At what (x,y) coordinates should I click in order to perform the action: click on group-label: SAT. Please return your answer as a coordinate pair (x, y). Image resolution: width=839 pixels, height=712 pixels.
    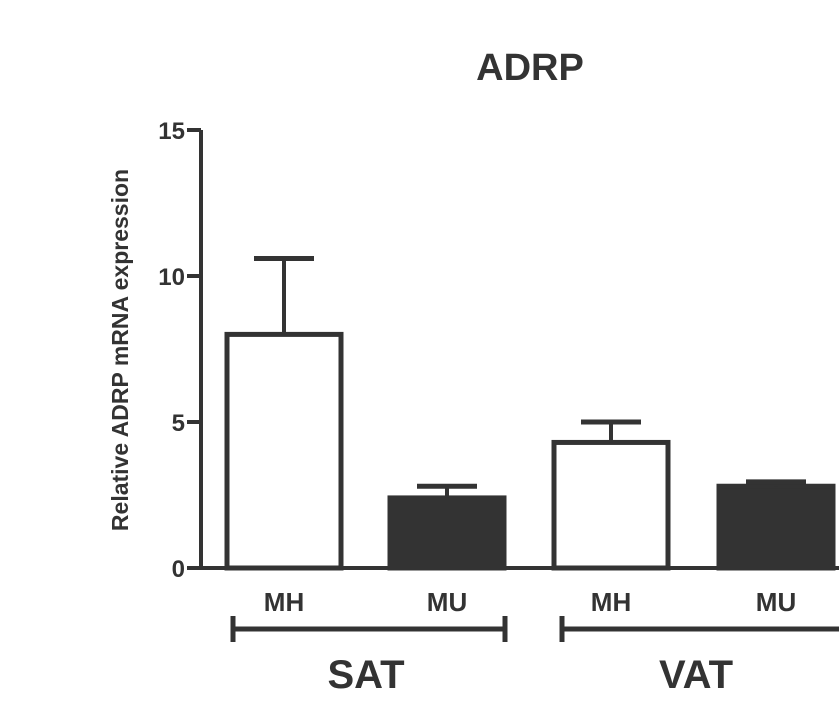
    Looking at the image, I should click on (365, 675).